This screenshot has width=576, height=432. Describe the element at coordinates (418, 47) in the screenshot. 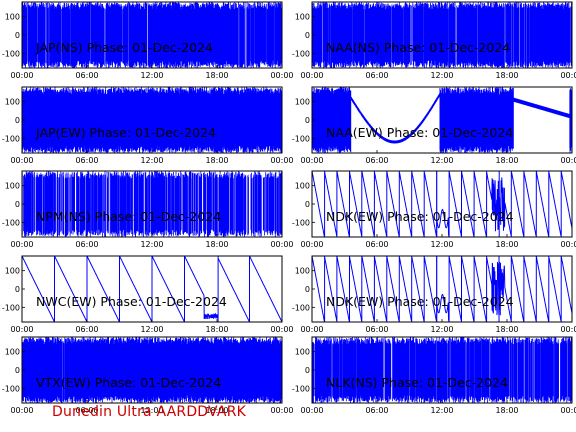

I see `panel-title: NAA(NS) Phase: 01-Dec-2024` at that location.